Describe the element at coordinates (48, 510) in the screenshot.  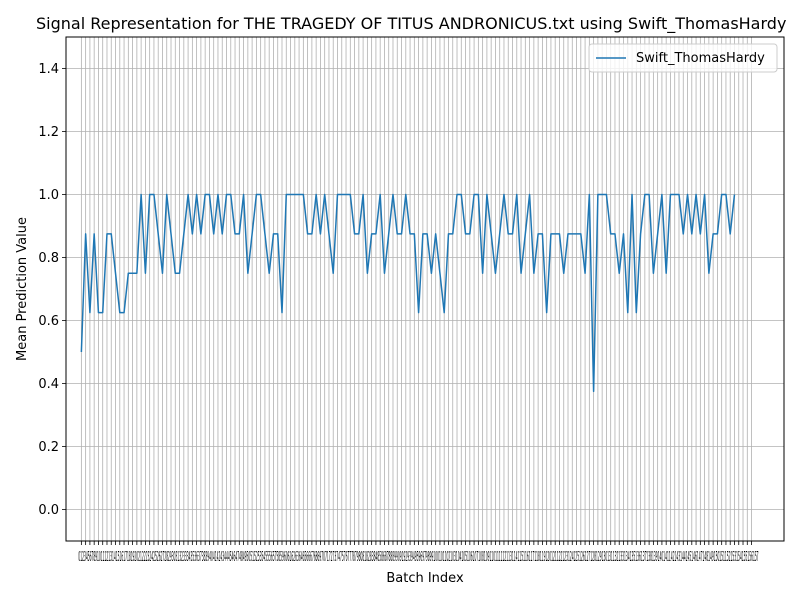
I see `y-tick-label: 0.0` at that location.